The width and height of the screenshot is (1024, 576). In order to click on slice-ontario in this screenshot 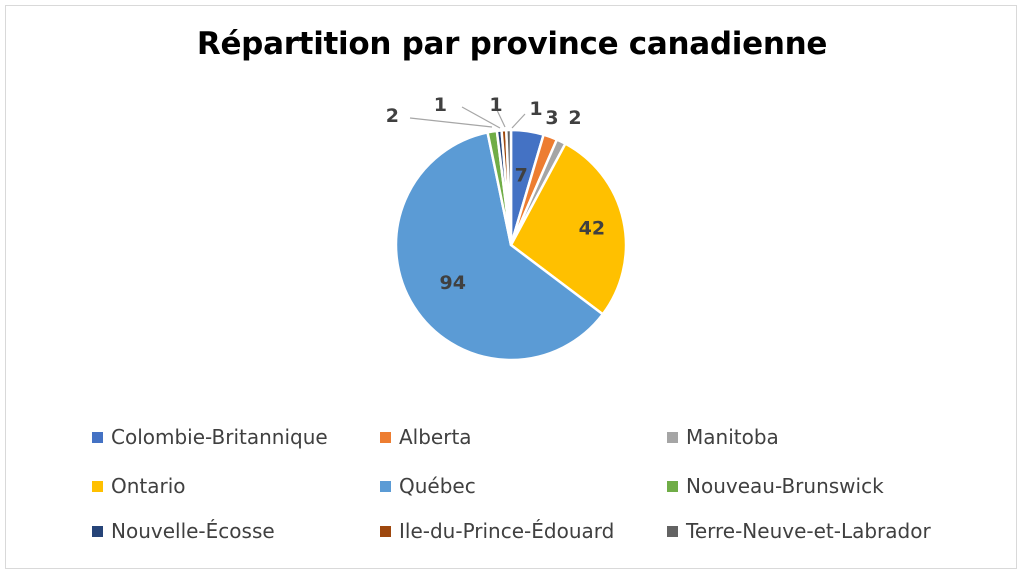, I will do `click(568, 229)`.